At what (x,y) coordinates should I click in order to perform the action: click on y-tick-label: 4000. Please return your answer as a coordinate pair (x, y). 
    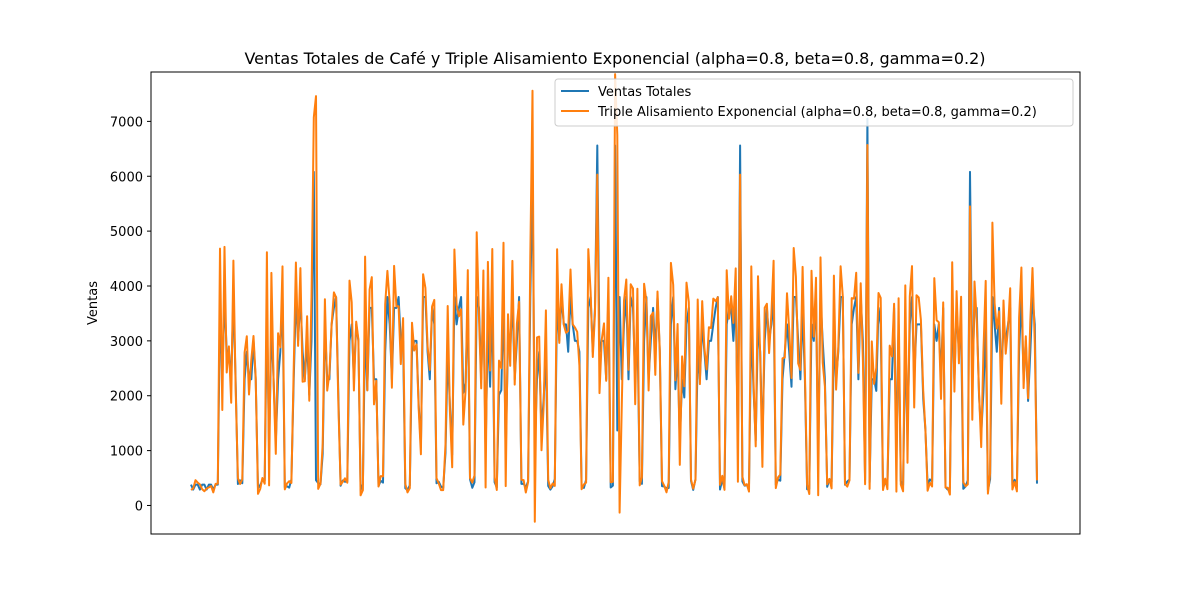
    Looking at the image, I should click on (126, 287).